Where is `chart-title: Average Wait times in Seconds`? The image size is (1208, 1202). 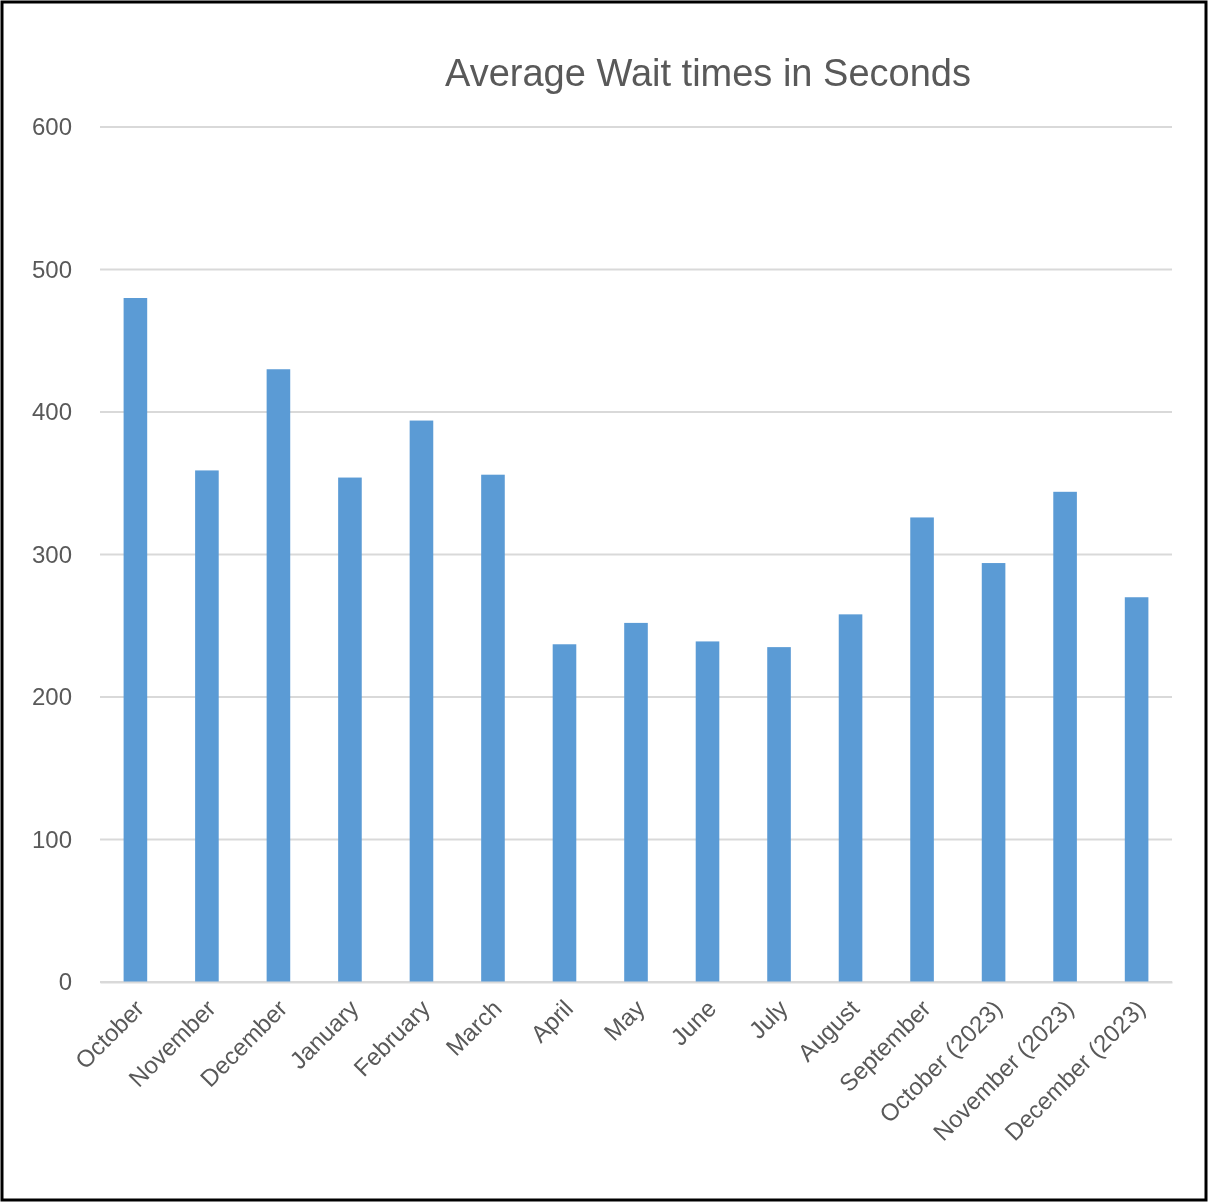 chart-title: Average Wait times in Seconds is located at coordinates (708, 73).